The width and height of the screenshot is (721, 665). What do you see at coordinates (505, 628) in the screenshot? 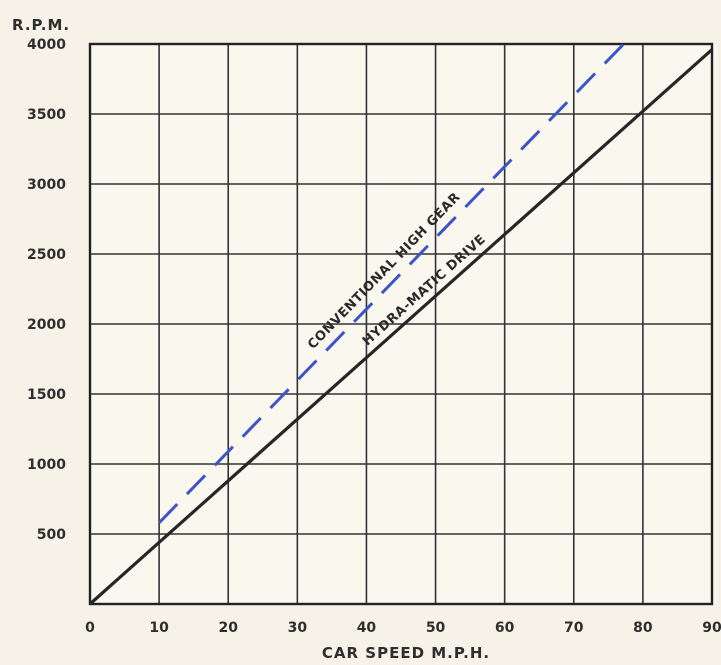
I see `x-tick-label: 60` at bounding box center [505, 628].